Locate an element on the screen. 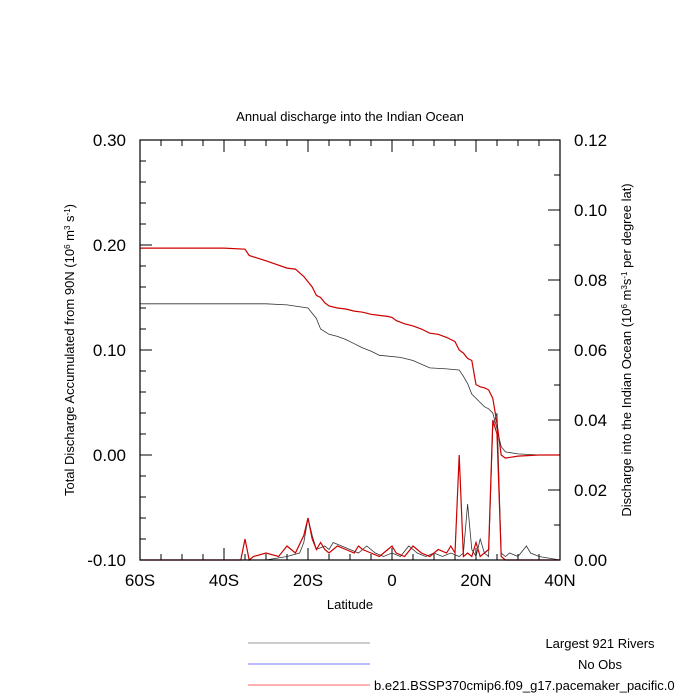 This screenshot has width=700, height=700. y-left-label-part4: ) is located at coordinates (69, 206).